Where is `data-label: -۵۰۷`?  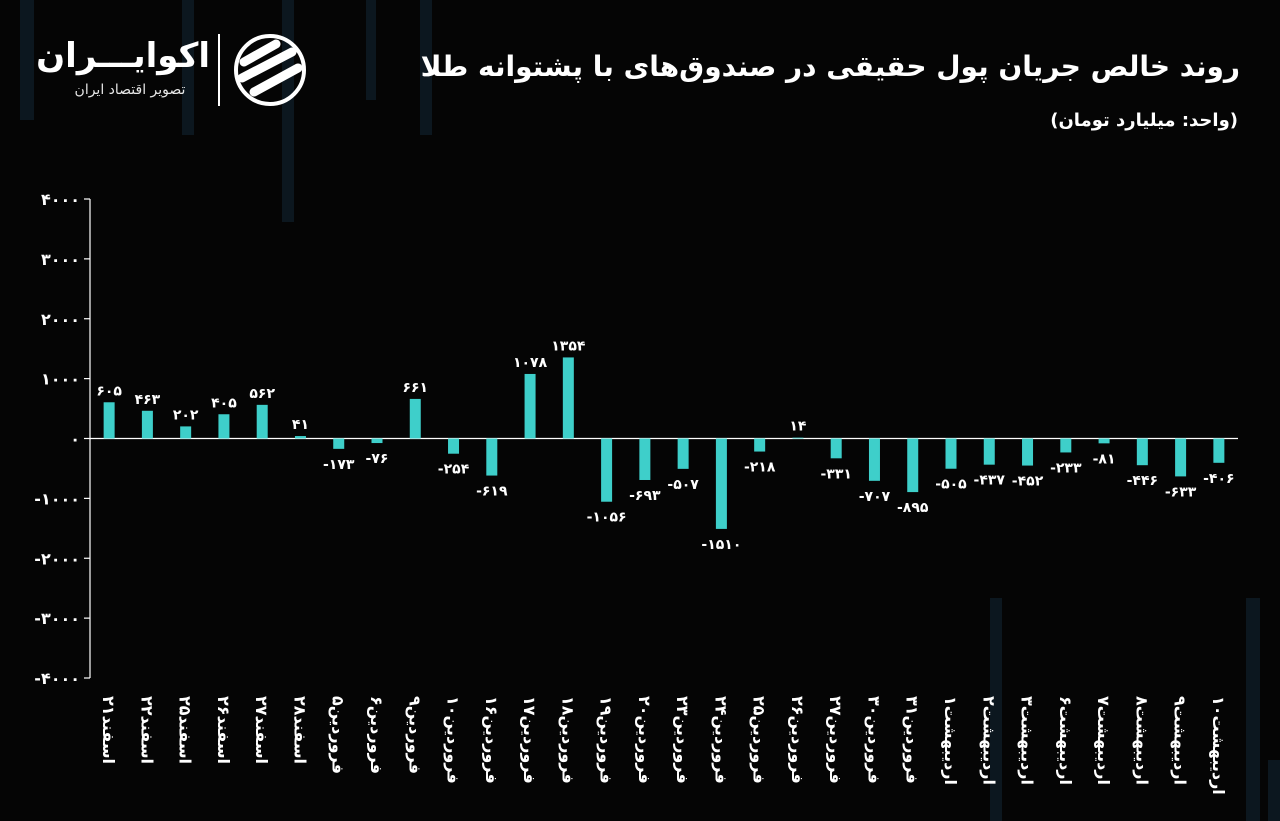 data-label: -۵۰۷ is located at coordinates (683, 485).